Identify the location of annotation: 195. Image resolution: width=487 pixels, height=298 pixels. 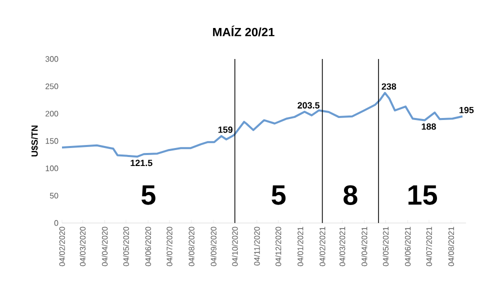
(467, 110).